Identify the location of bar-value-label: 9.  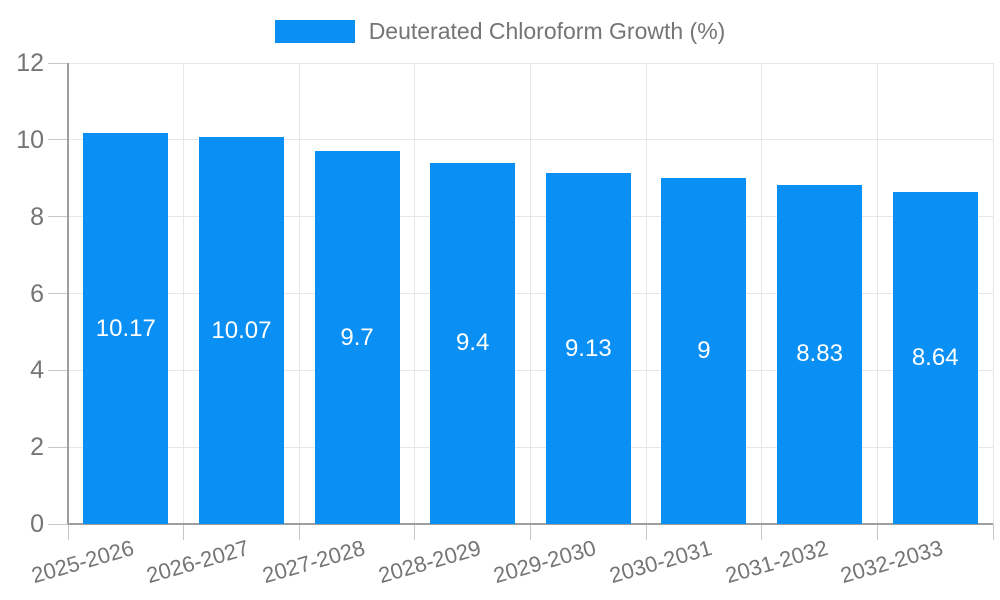
(704, 351).